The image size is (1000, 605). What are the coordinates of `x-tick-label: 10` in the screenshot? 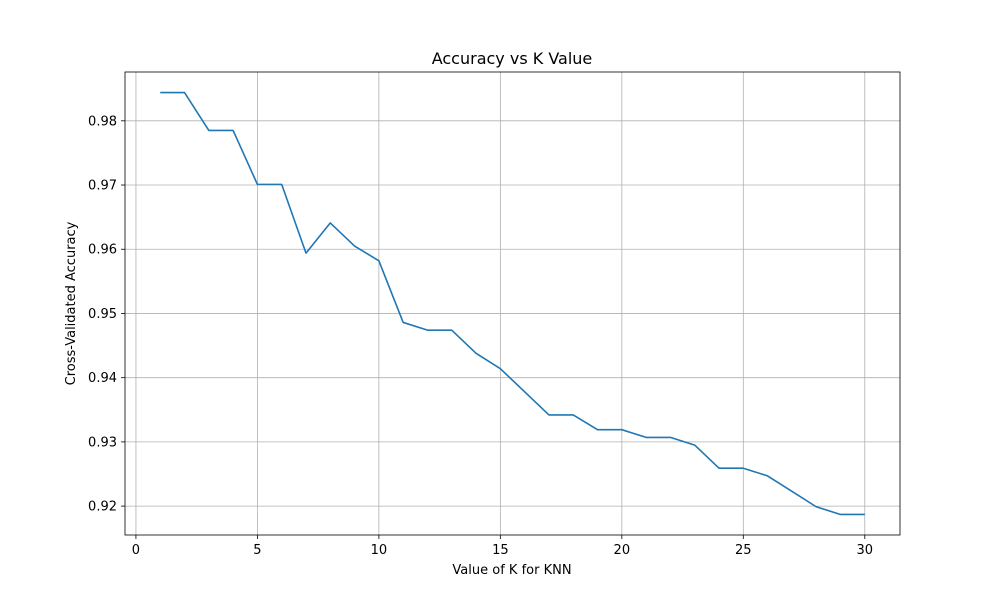 It's located at (379, 550).